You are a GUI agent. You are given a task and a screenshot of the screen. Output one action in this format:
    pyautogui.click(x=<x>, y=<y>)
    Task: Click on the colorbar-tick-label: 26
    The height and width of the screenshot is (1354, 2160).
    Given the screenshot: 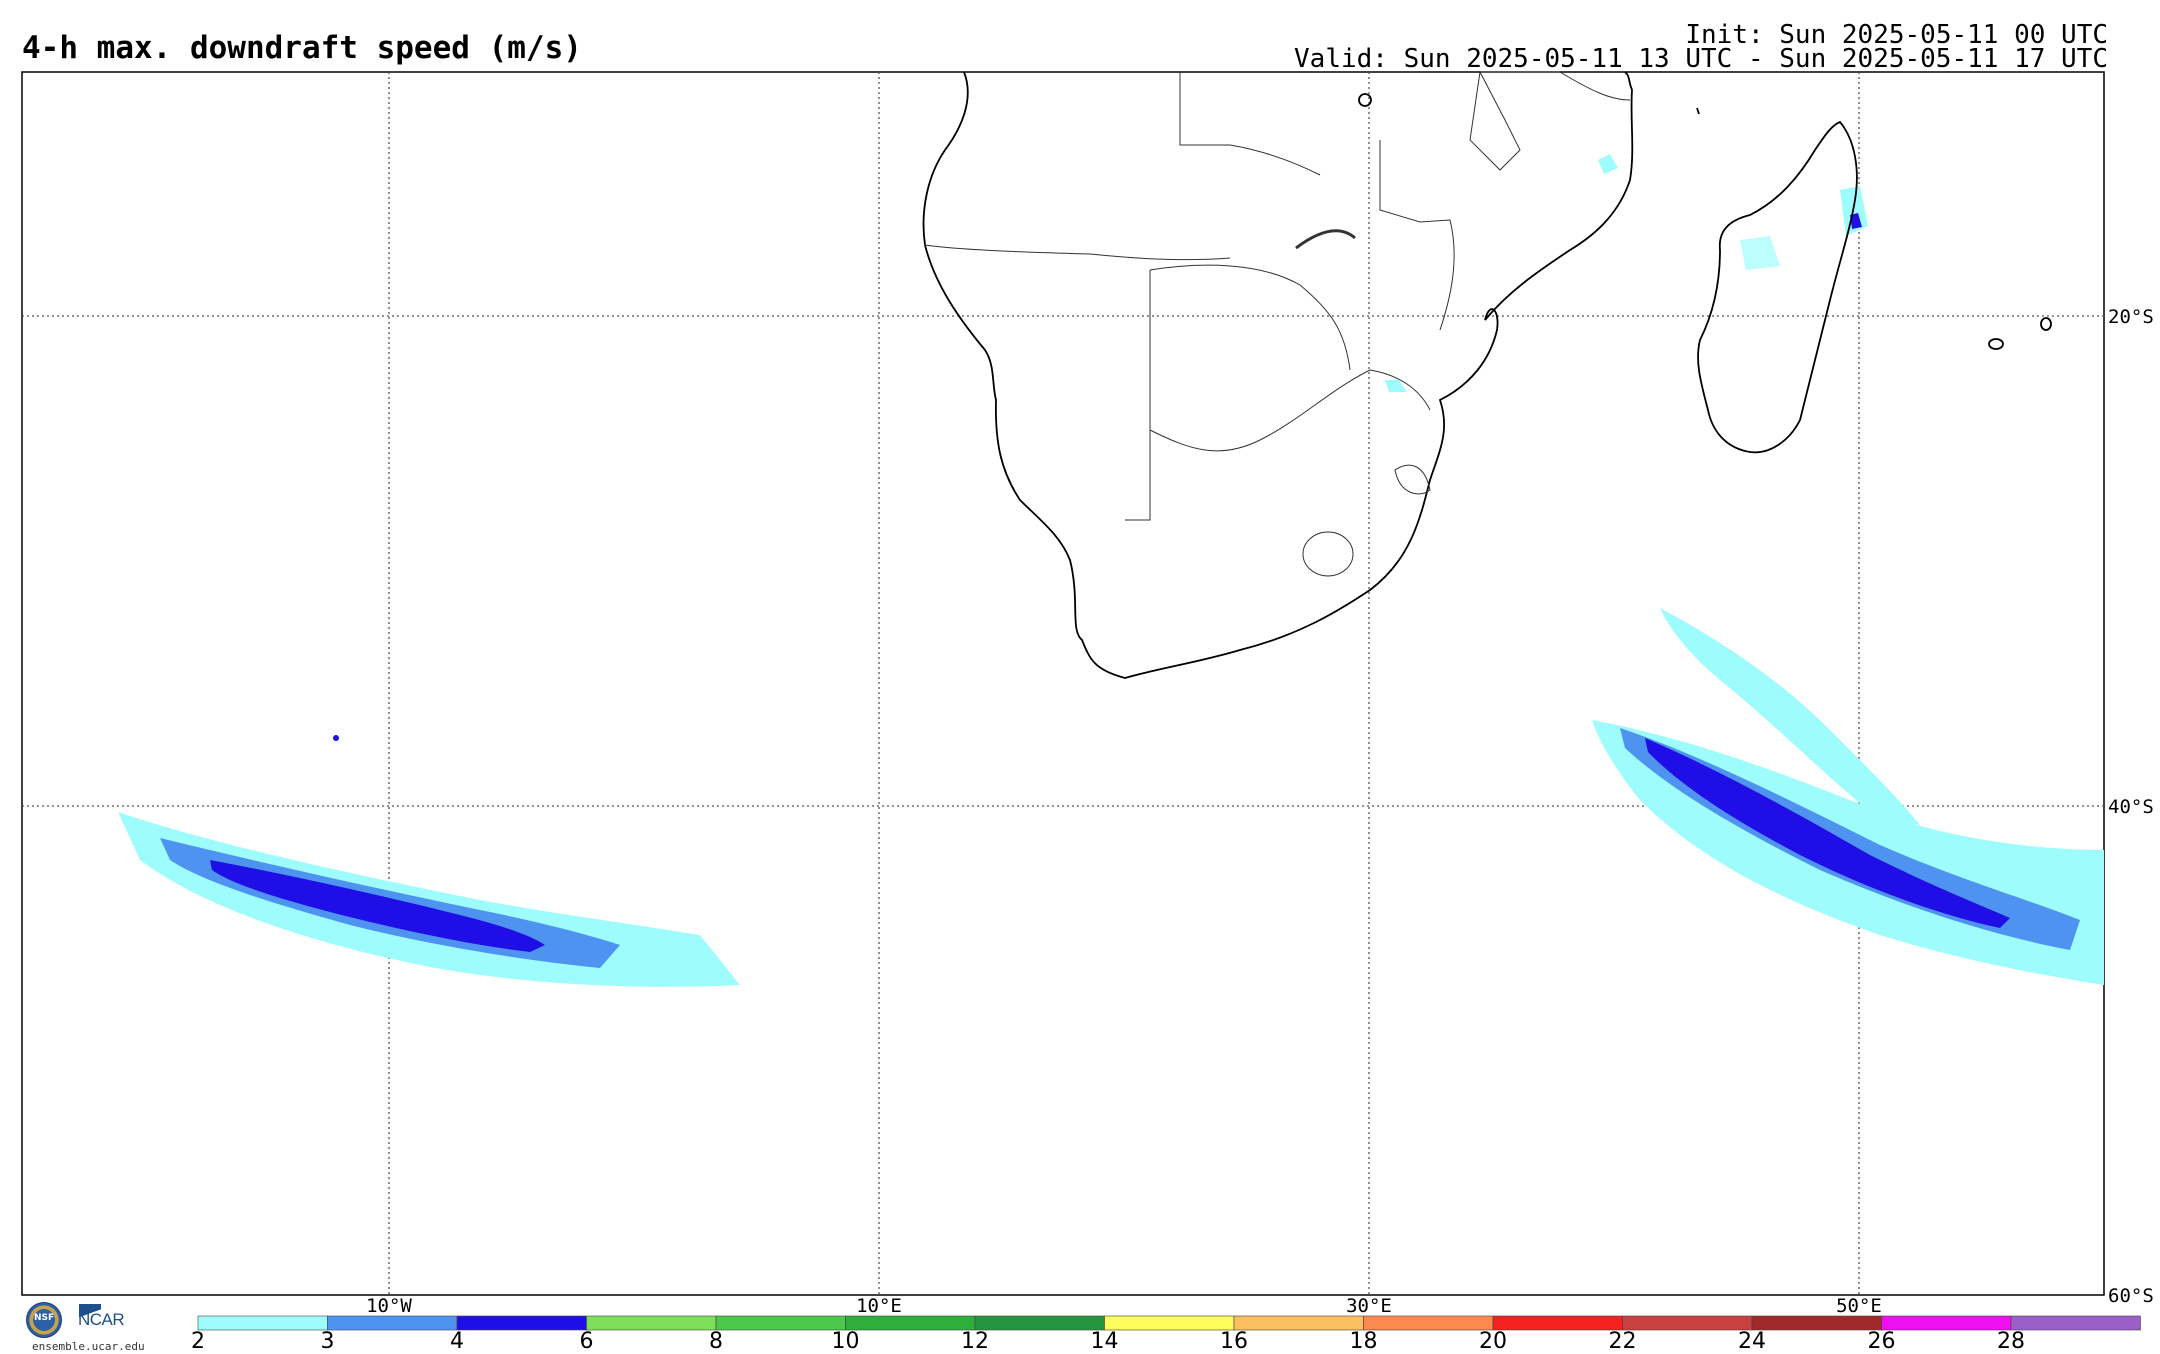 What is the action you would take?
    pyautogui.click(x=1882, y=1341)
    